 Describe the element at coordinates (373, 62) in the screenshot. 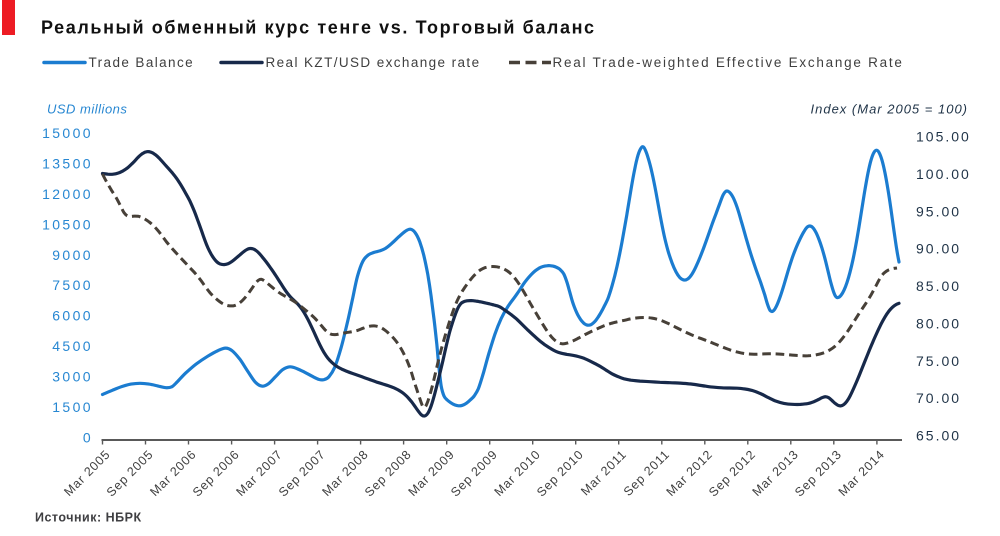

I see `svg-text: Real KZT/USD exchange rate` at that location.